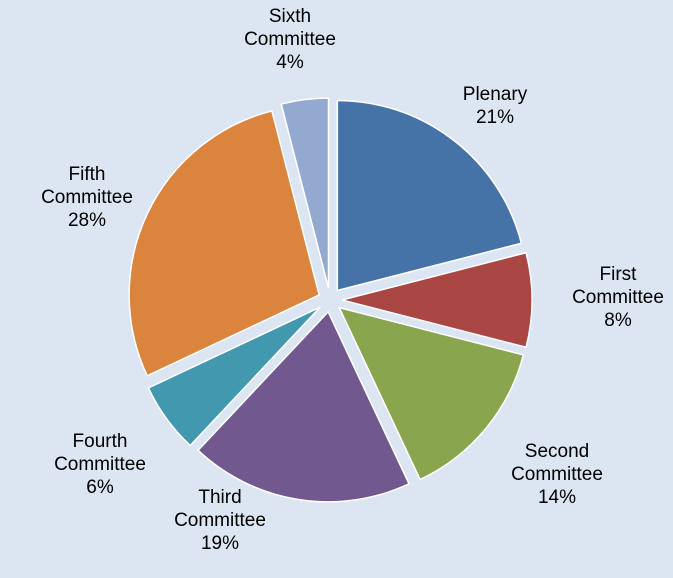  What do you see at coordinates (429, 195) in the screenshot?
I see `pie-slice-plenary` at bounding box center [429, 195].